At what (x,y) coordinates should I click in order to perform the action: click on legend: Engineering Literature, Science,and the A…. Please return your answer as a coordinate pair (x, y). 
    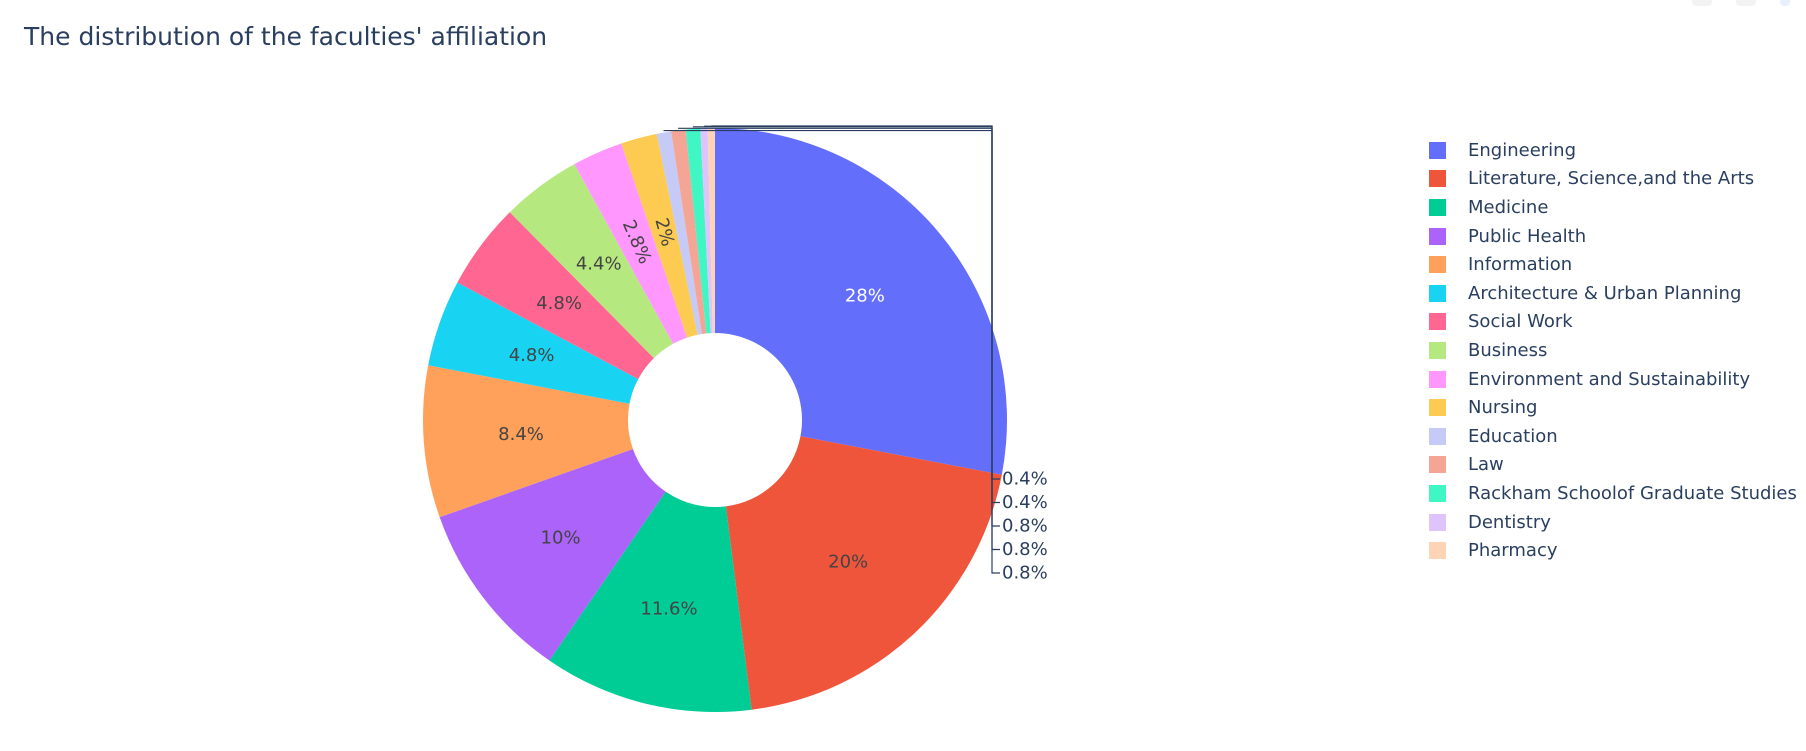
    Looking at the image, I should click on (1613, 350).